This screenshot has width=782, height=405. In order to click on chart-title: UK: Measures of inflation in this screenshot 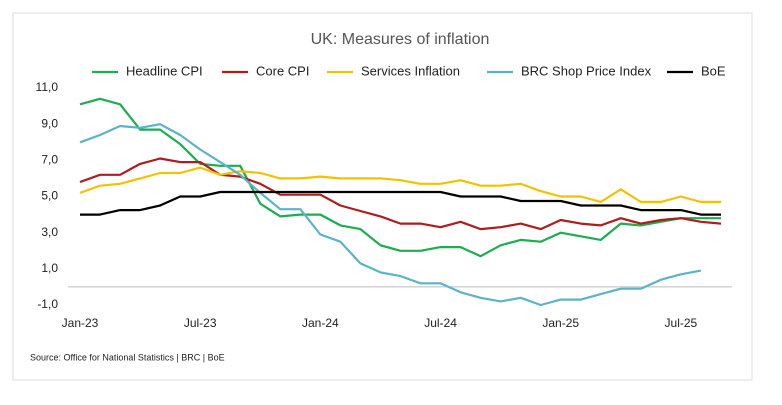, I will do `click(400, 39)`.